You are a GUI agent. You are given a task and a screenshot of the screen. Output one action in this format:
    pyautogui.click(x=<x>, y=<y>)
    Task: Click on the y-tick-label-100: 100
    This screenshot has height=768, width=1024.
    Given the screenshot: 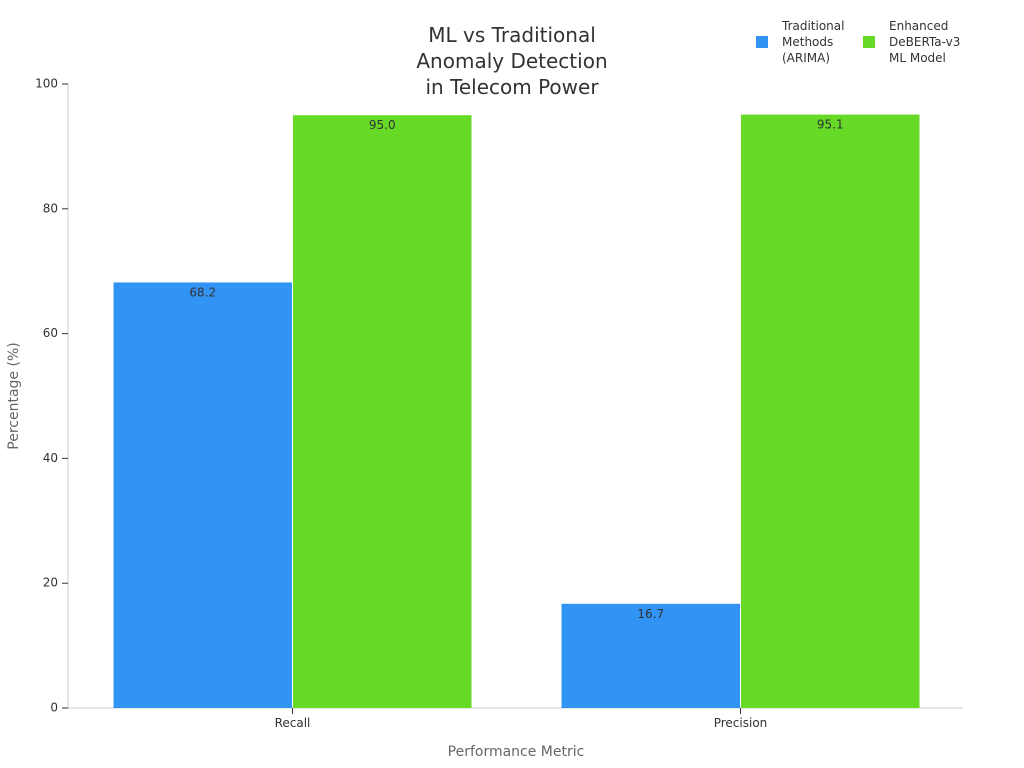 What is the action you would take?
    pyautogui.click(x=46, y=84)
    